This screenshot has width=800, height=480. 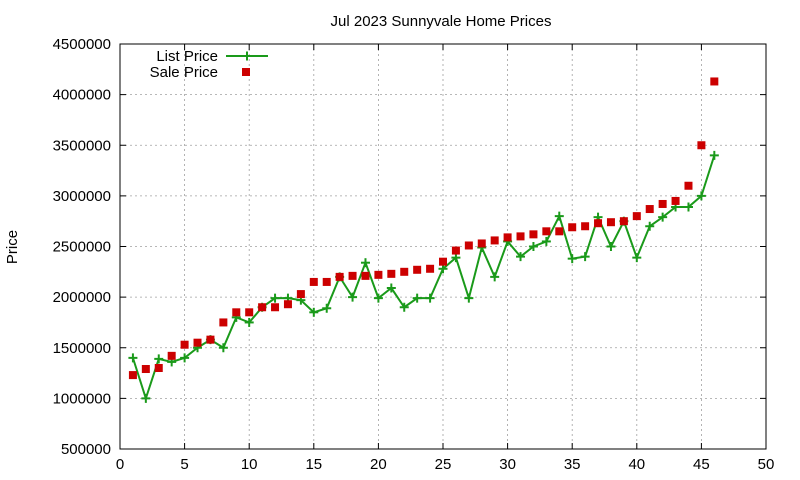 What do you see at coordinates (701, 464) in the screenshot?
I see `x-tick-label: 45` at bounding box center [701, 464].